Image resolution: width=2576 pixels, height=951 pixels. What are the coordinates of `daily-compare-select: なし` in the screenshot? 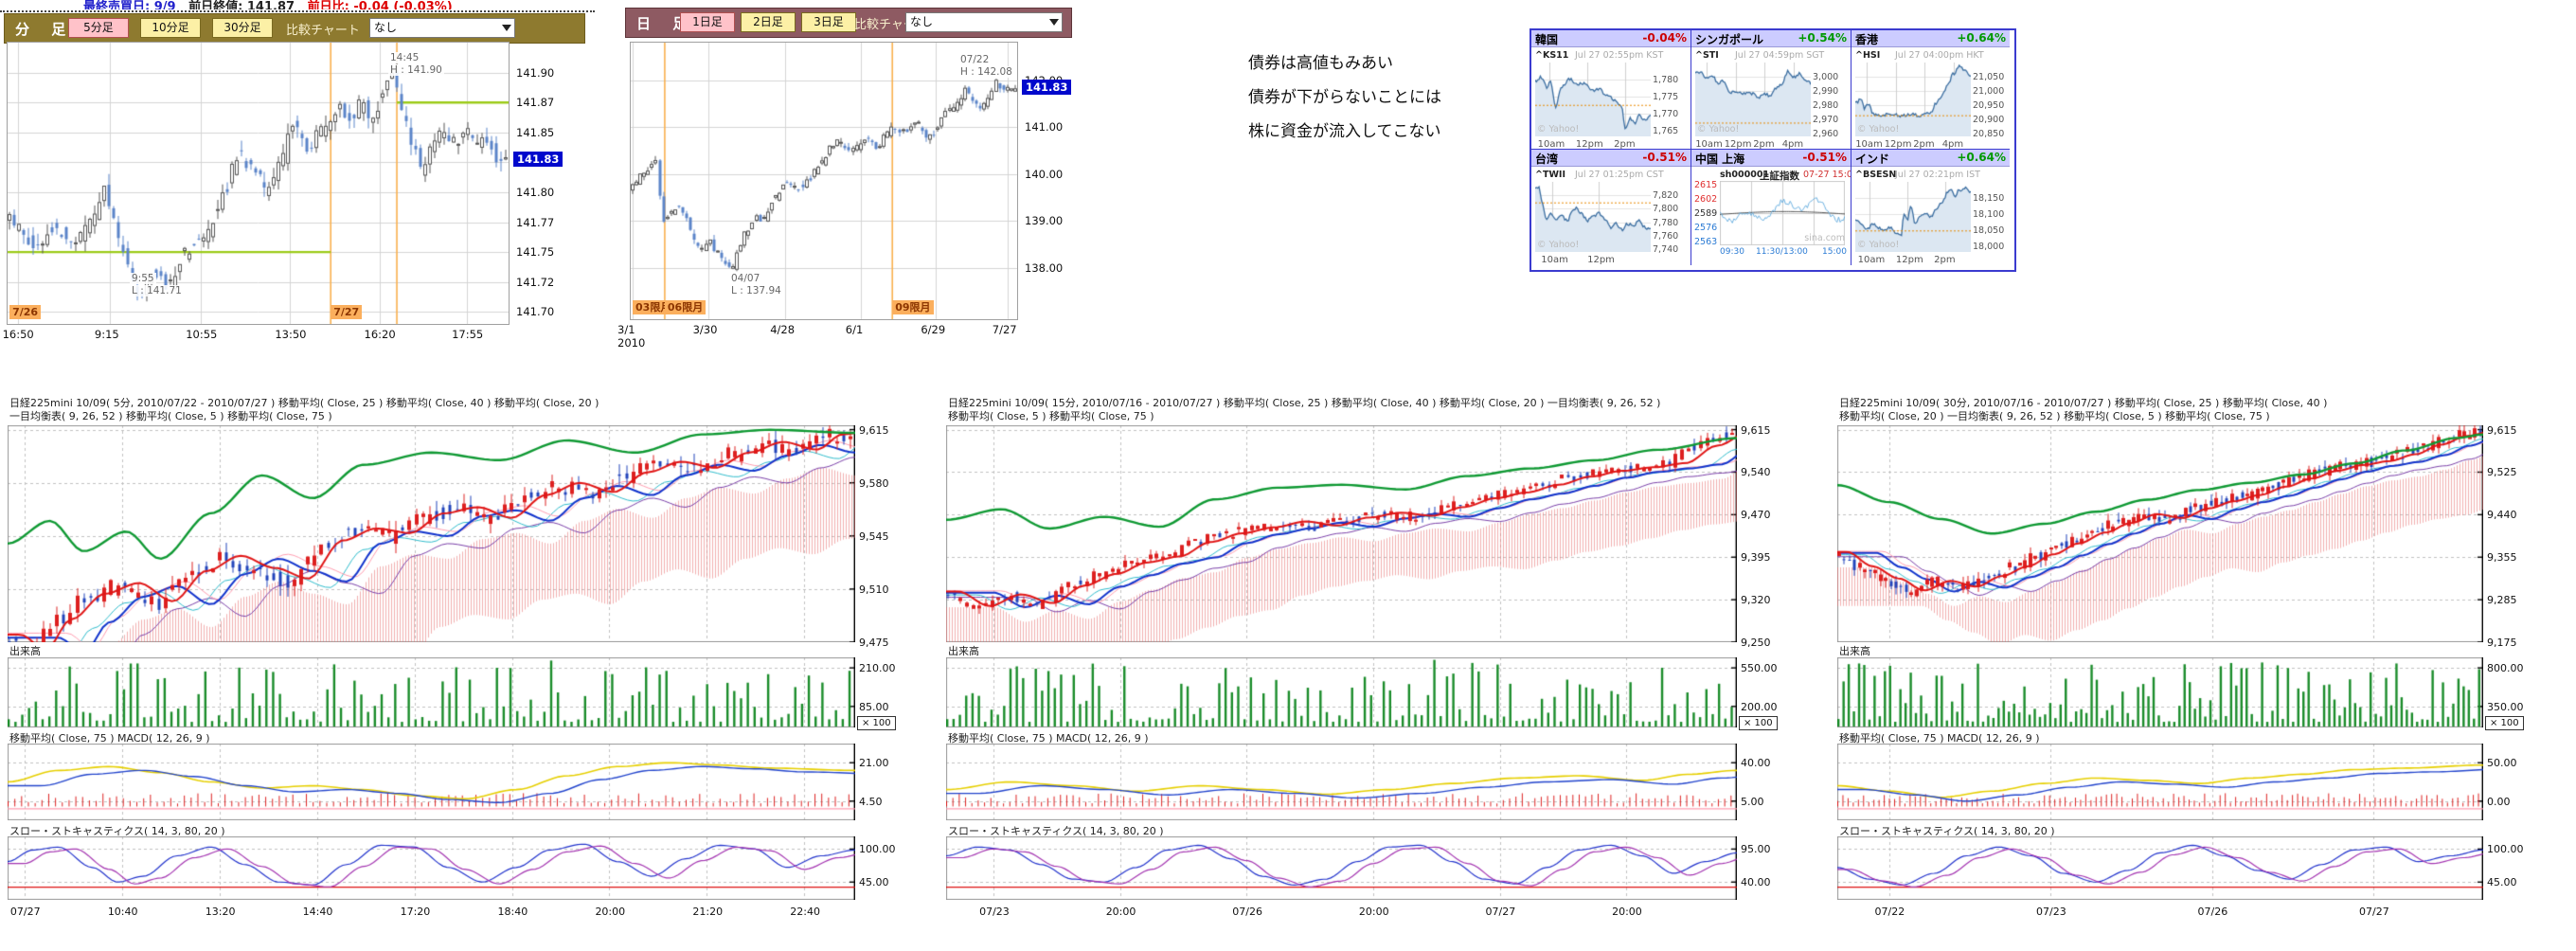 It's located at (984, 22).